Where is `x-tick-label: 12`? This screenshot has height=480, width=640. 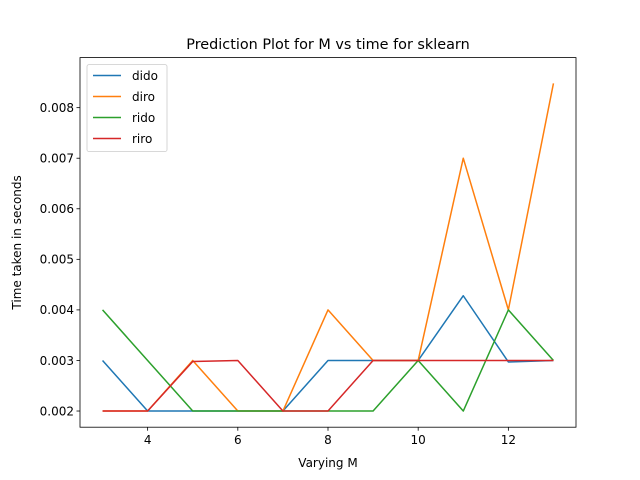
x-tick-label: 12 is located at coordinates (508, 440).